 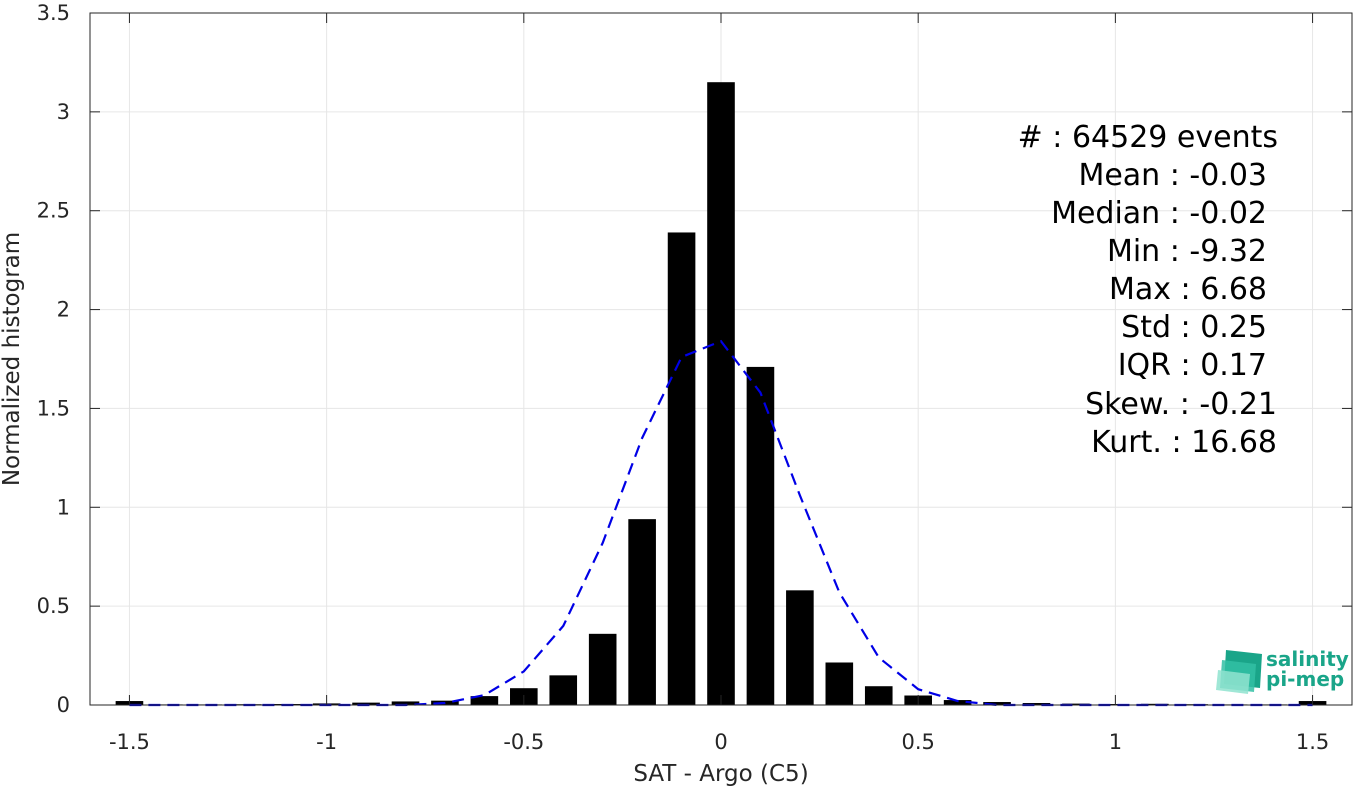 I want to click on stats-max: Max : 6.68, so click(x=1188, y=289).